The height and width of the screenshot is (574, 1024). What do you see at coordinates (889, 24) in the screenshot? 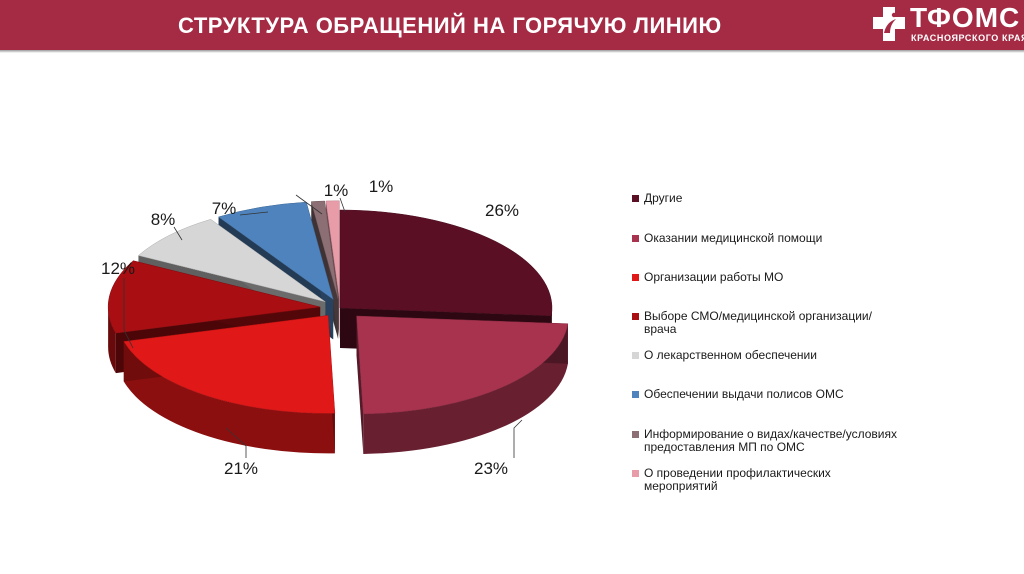
I see `logo-emblem-icon` at bounding box center [889, 24].